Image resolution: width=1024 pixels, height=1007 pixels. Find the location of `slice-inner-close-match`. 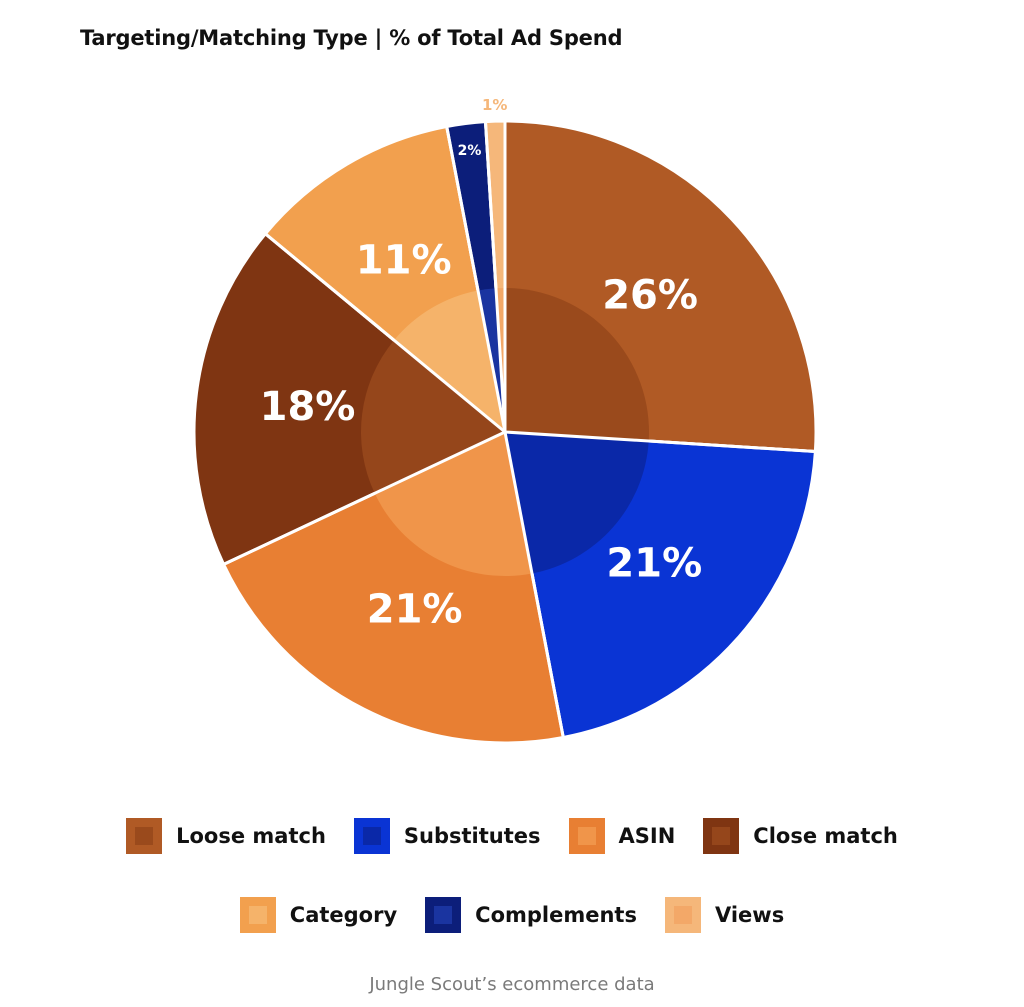

slice-inner-close-match is located at coordinates (433, 417).